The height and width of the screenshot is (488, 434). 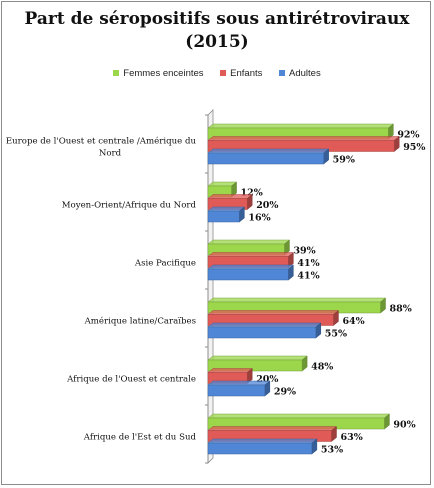 What do you see at coordinates (285, 392) in the screenshot?
I see `data-label-adultes-afrique-de-l-ouest-et-centrale: 29%` at bounding box center [285, 392].